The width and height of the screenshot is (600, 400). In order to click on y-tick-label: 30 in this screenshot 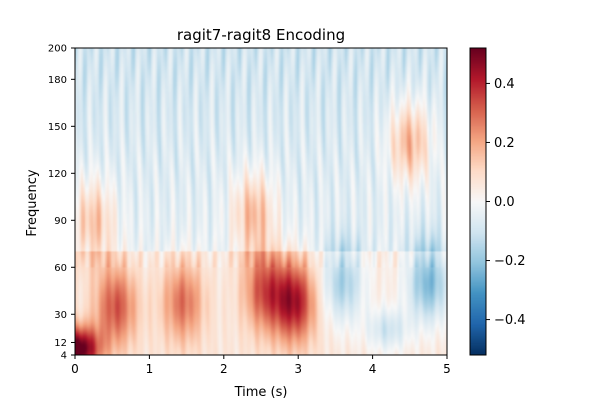, I will do `click(60, 315)`.